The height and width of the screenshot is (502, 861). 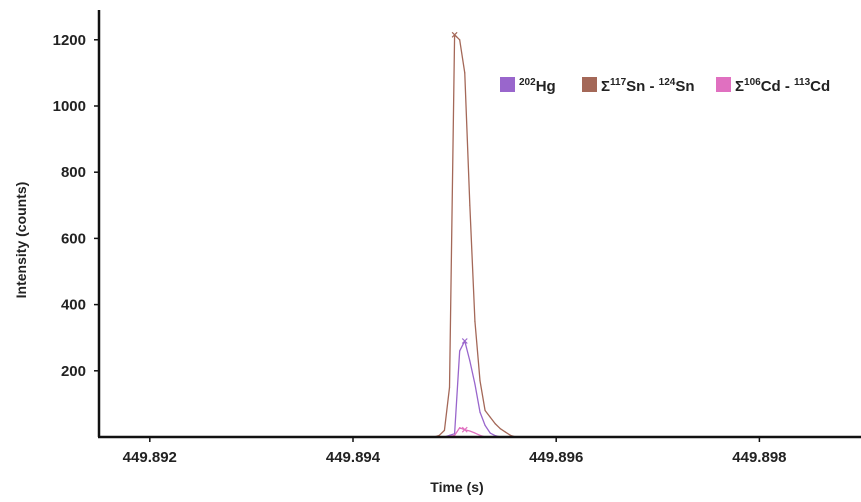 What do you see at coordinates (556, 457) in the screenshot?
I see `x-tick-label: 449.896` at bounding box center [556, 457].